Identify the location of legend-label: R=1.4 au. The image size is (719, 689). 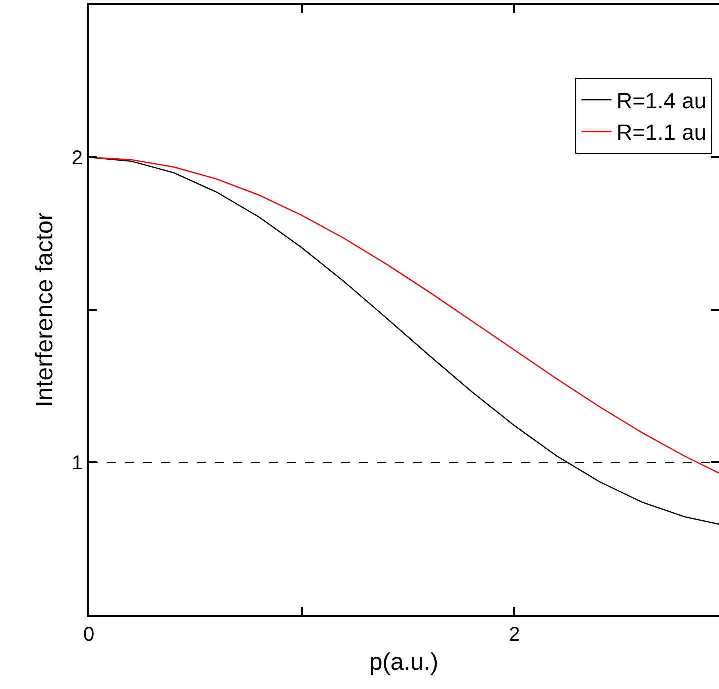
(661, 101).